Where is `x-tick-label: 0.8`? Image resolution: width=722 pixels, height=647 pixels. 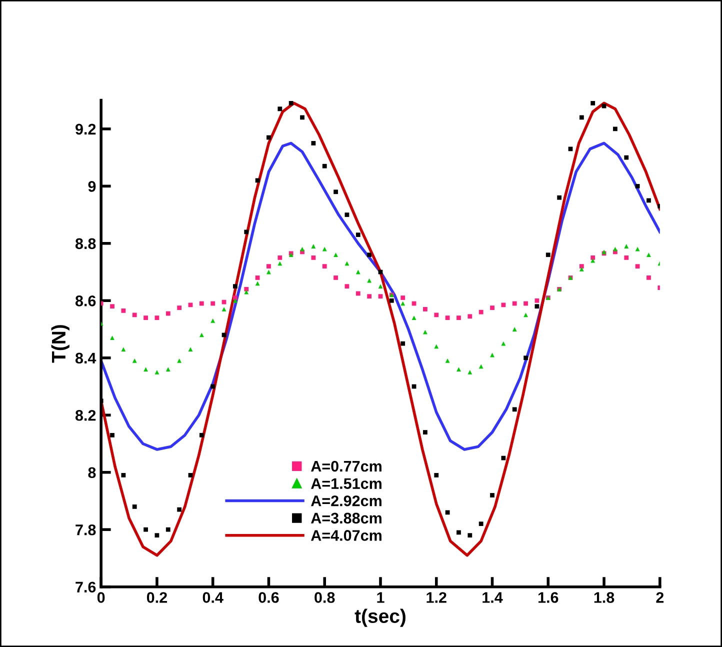 x-tick-label: 0.8 is located at coordinates (324, 597).